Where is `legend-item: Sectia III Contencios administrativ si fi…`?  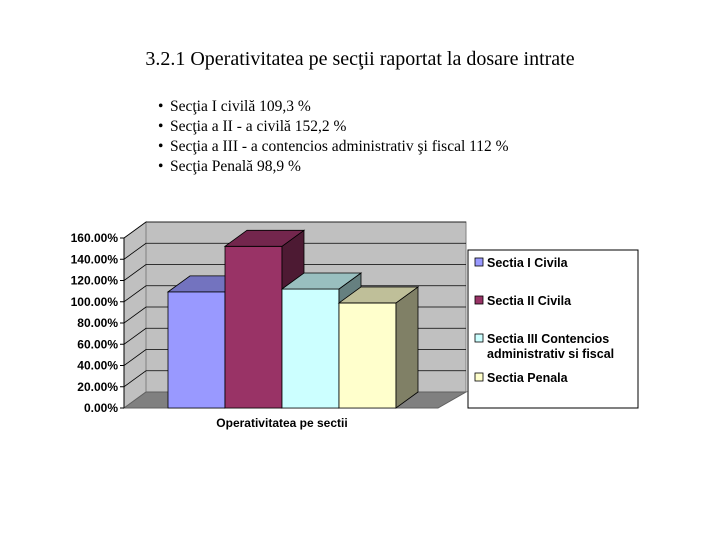
legend-item: Sectia III Contencios administrativ si fi… is located at coordinates (544, 346).